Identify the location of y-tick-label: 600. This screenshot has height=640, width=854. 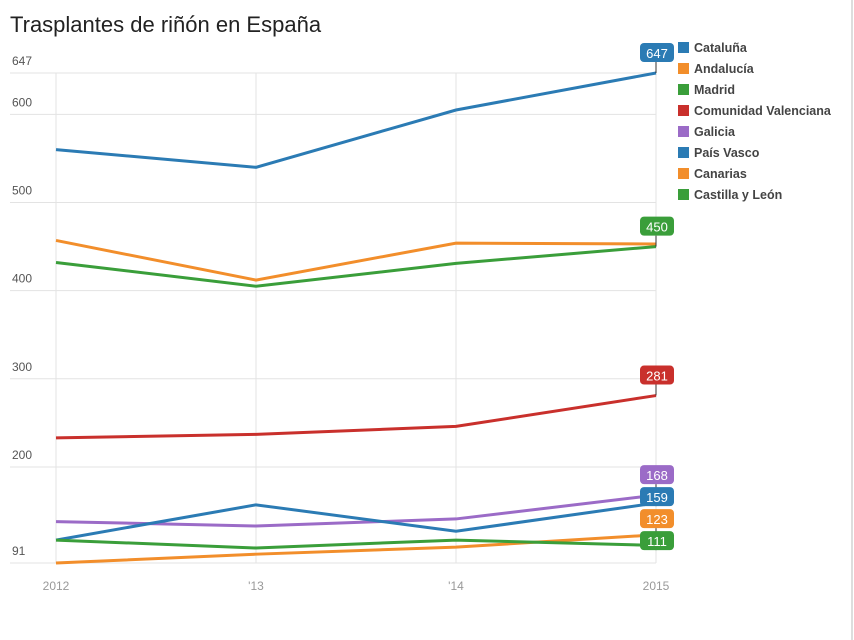
(22, 102).